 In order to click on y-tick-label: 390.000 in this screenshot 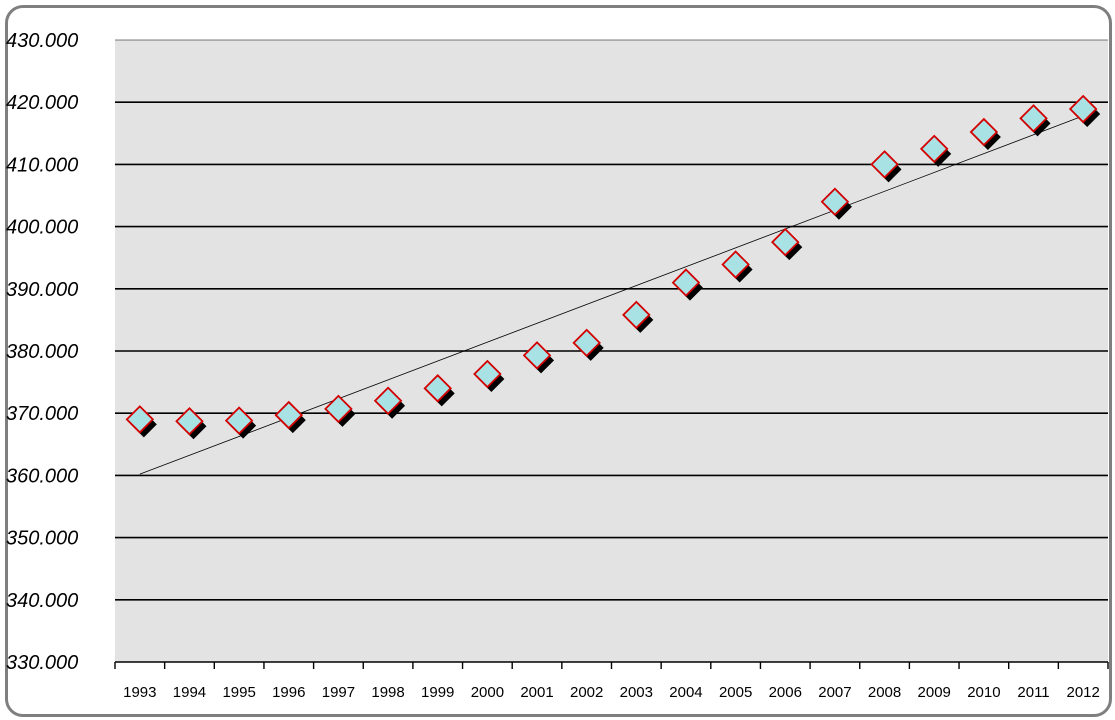, I will do `click(42, 290)`.